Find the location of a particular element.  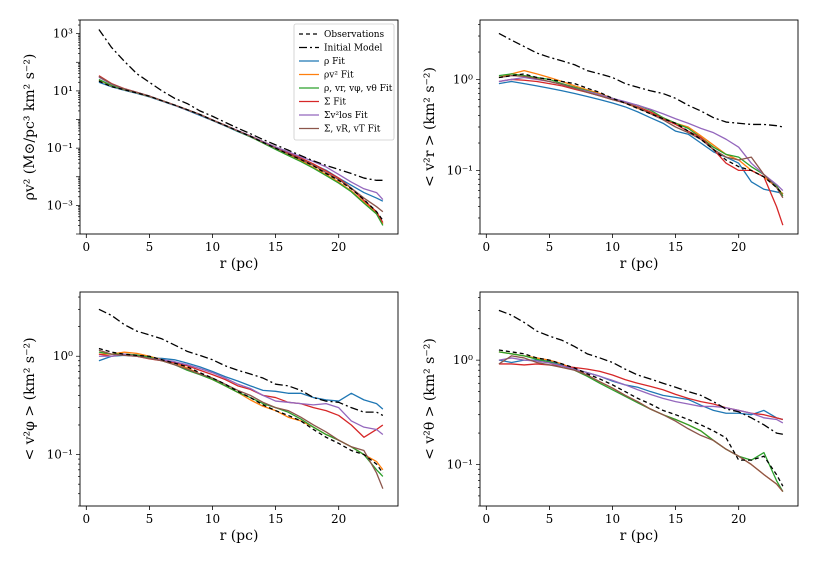

legend-label-sigpm: Σ, vR, vT Fit is located at coordinates (352, 130).